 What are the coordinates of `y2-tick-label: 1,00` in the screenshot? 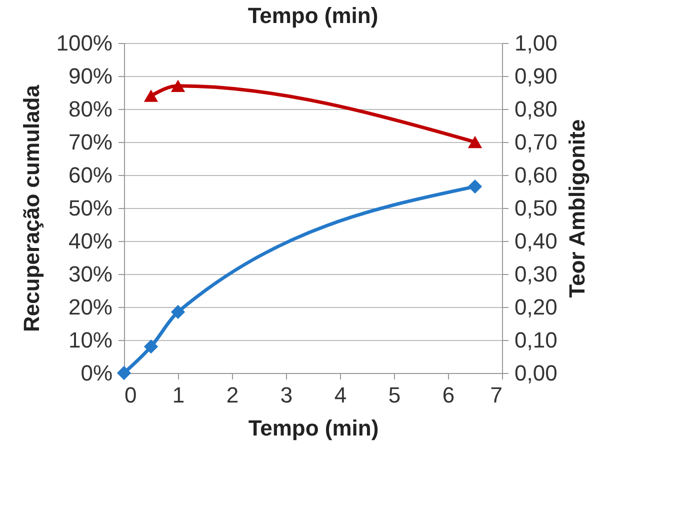 It's located at (536, 43).